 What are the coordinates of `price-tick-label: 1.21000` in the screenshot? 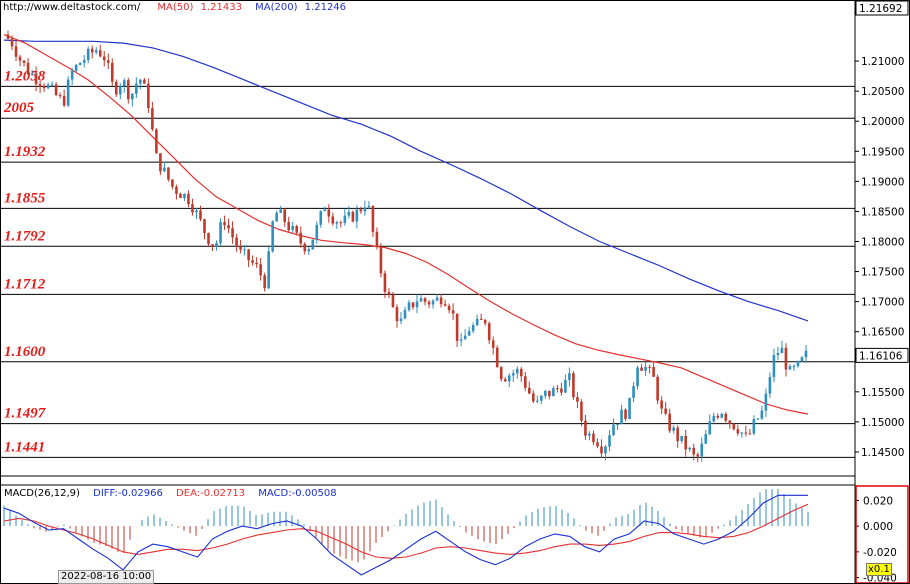 It's located at (882, 62).